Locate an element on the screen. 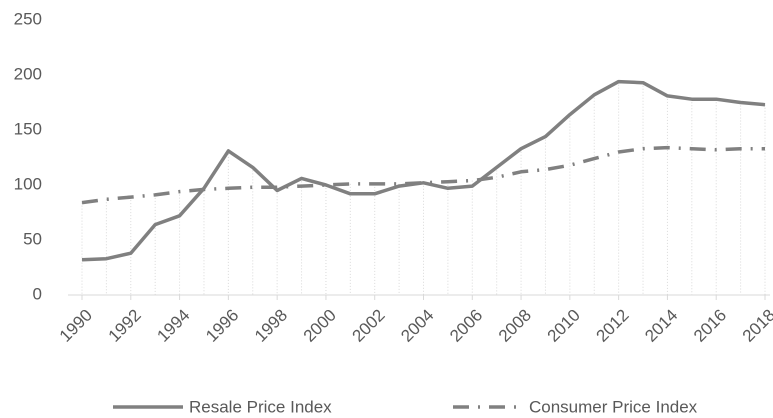  x-tick-label: 2014 is located at coordinates (661, 326).